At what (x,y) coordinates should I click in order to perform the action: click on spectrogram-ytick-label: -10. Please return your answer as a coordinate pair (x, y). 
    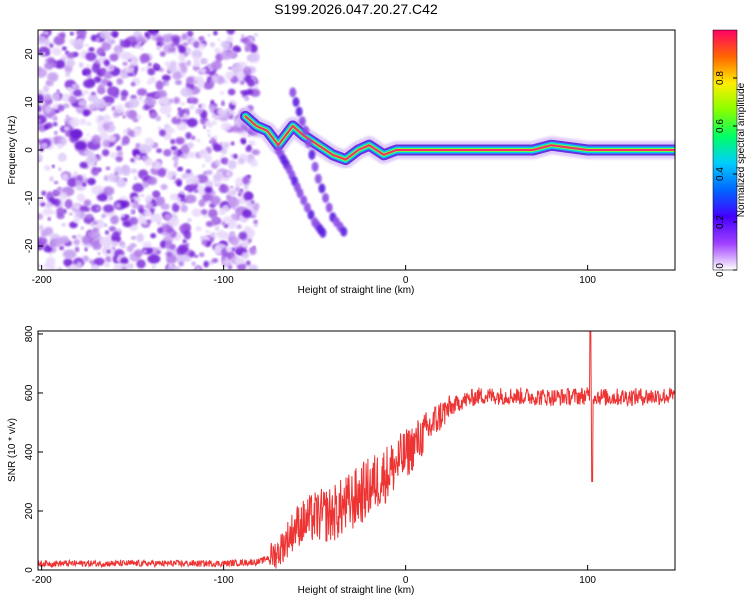
    Looking at the image, I should click on (29, 197).